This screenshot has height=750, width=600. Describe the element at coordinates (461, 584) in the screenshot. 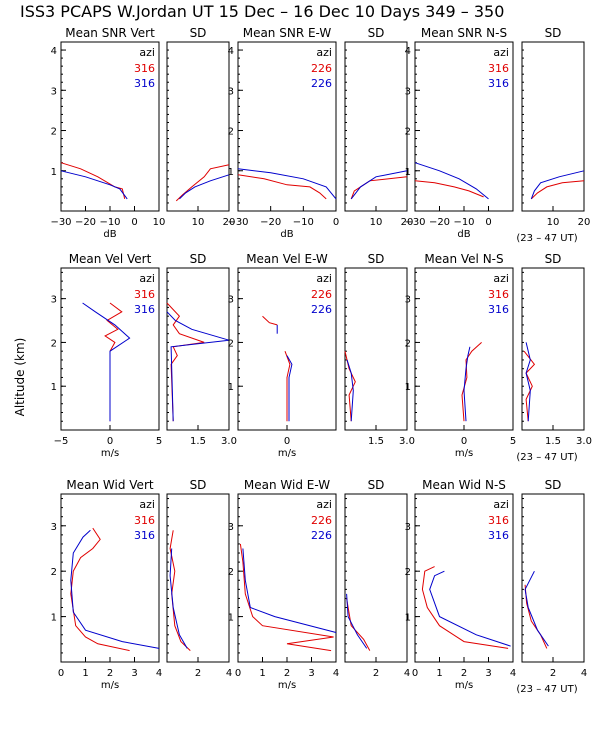

I see `panel-2-4: Mean Wid N-S 1 2 3 0 1 2 3 4 m/s azi 316 316` at that location.